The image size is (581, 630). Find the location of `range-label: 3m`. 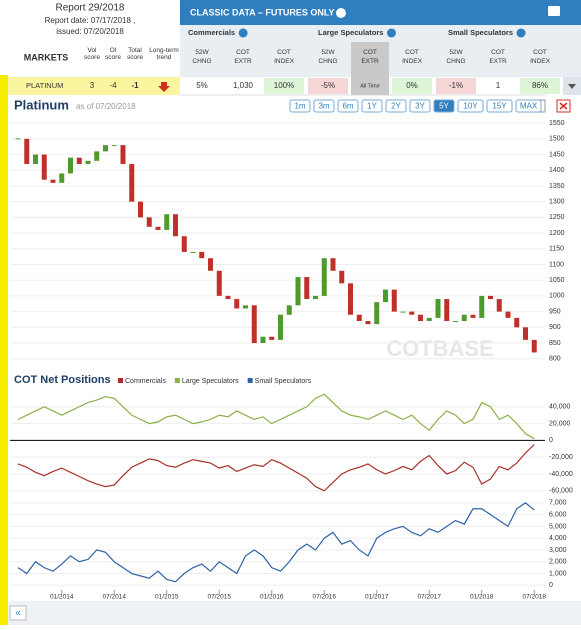

range-label: 3m is located at coordinates (323, 106).